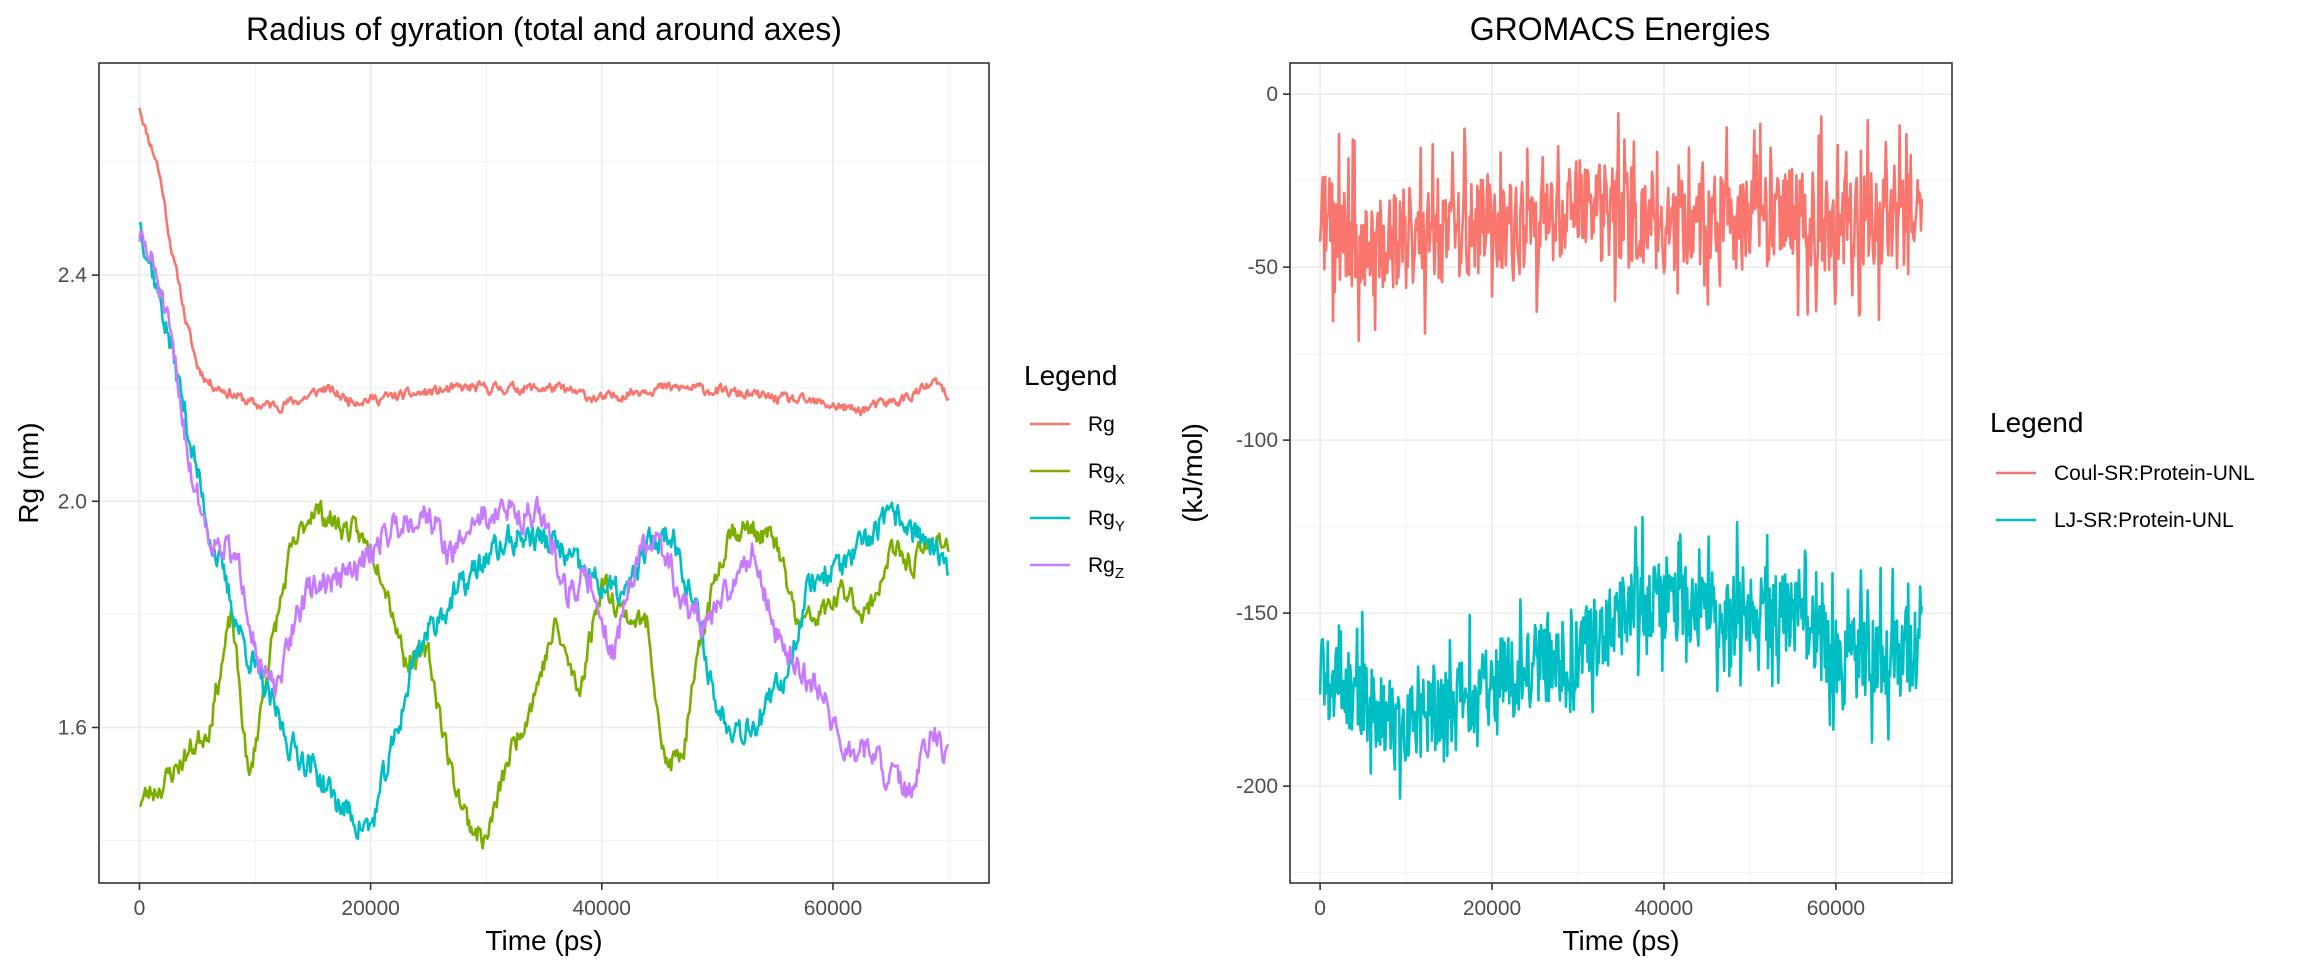 Image resolution: width=2304 pixels, height=960 pixels. Describe the element at coordinates (73, 275) in the screenshot. I see `rg-y-tick-label: 2.4` at that location.